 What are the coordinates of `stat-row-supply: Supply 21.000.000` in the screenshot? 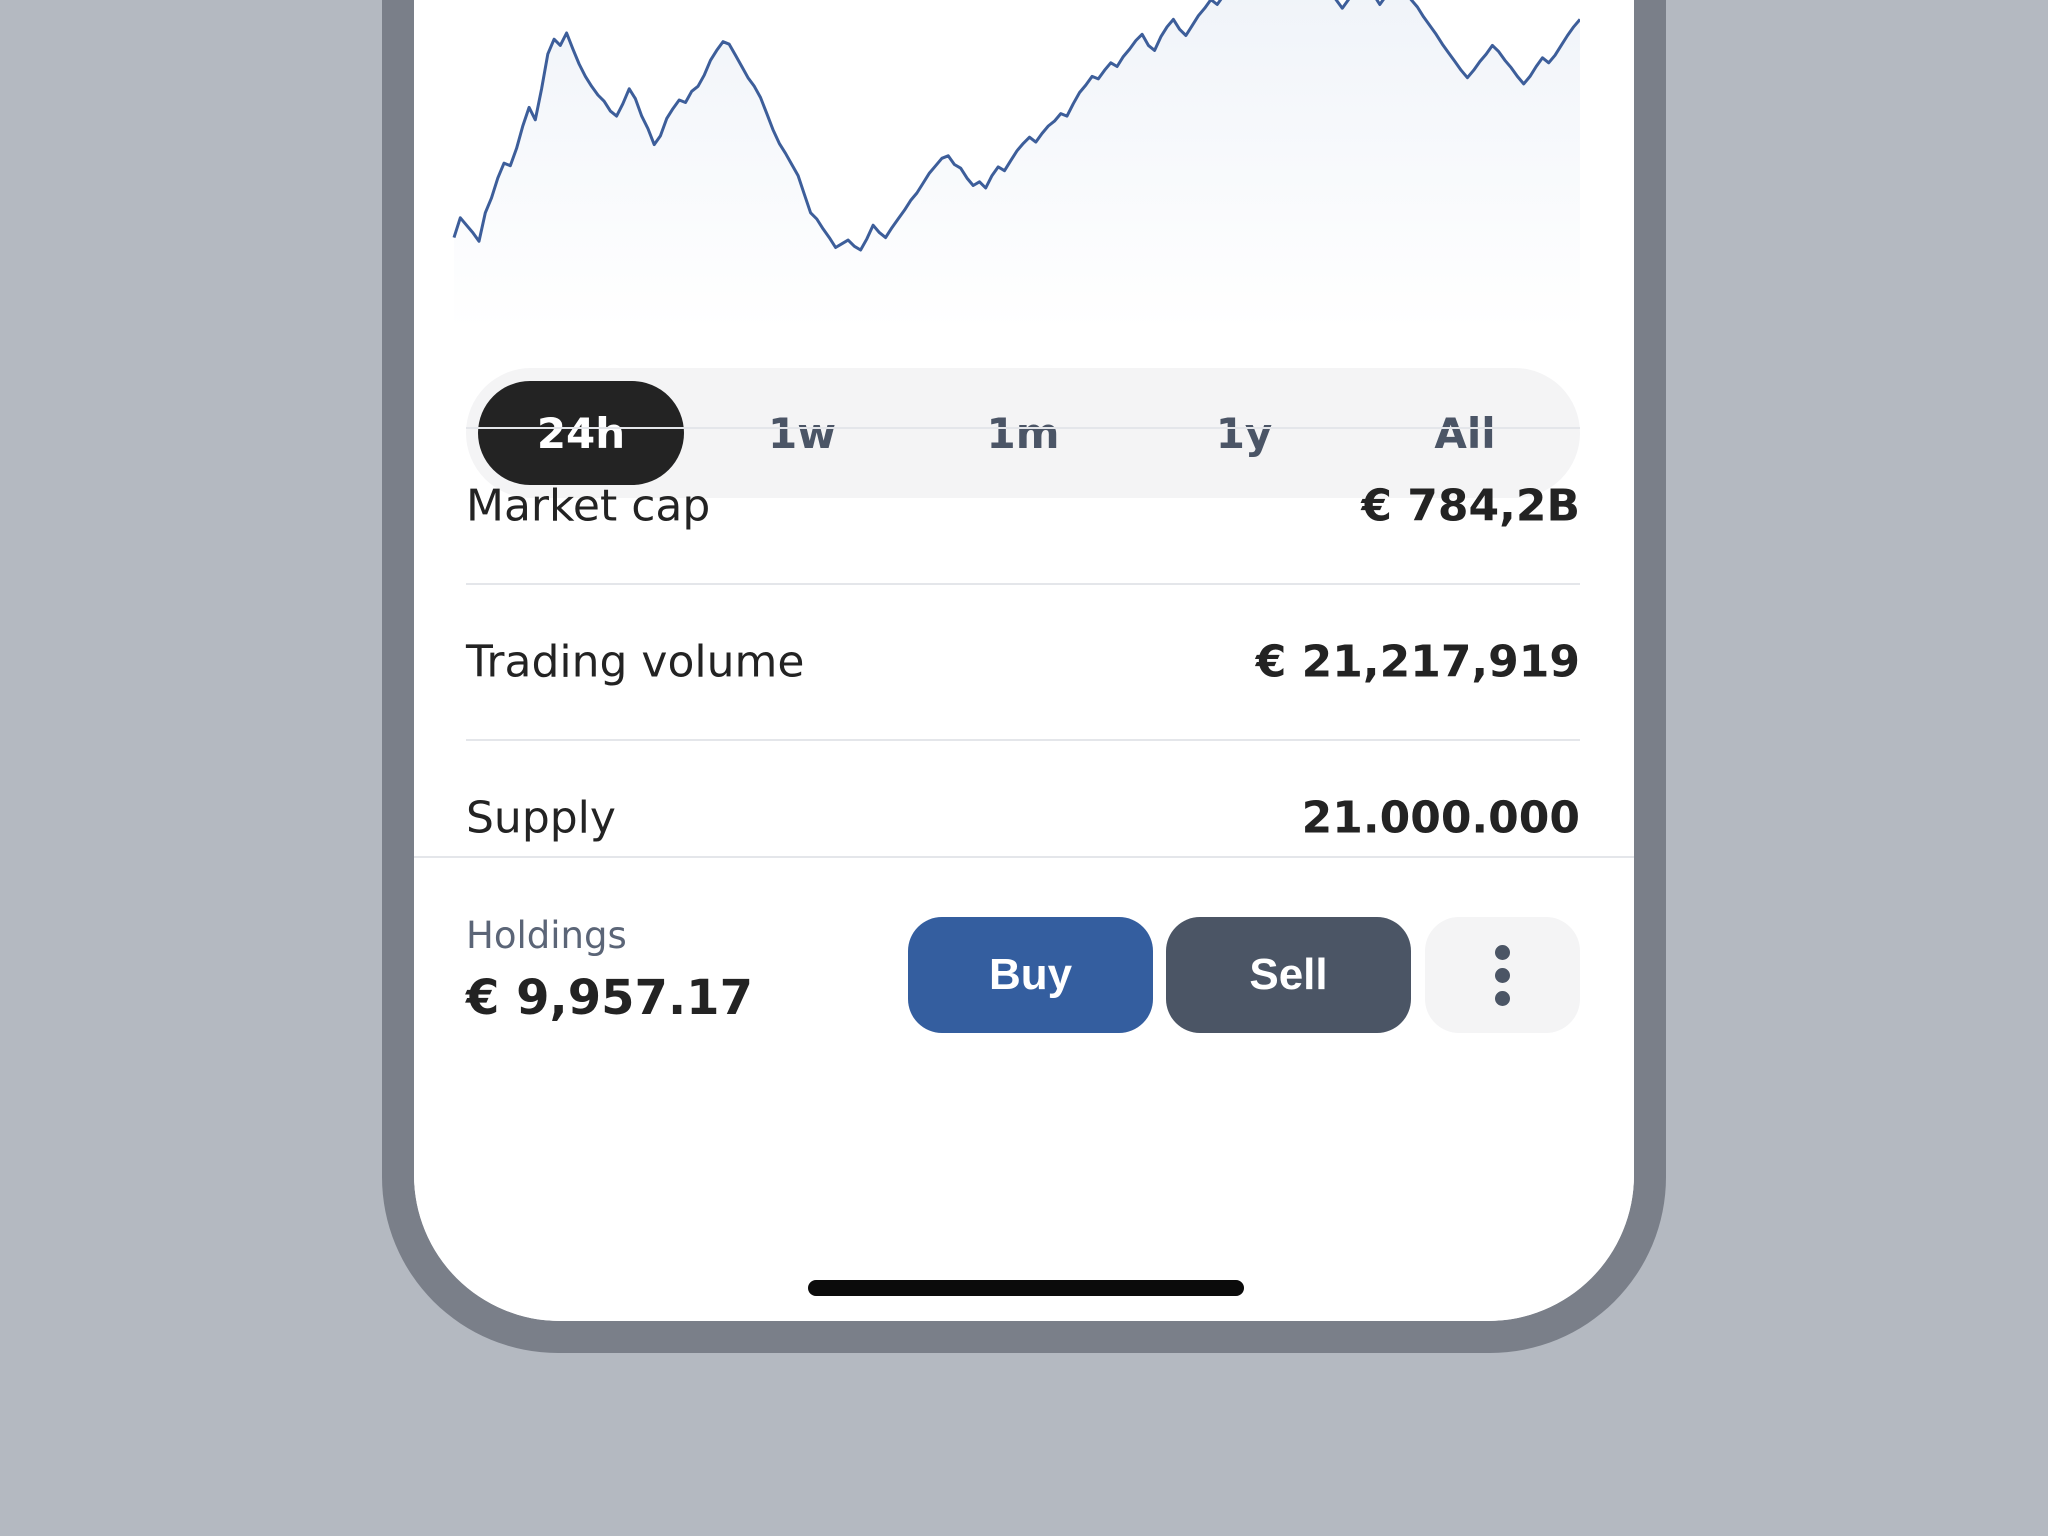 It's located at (1023, 817).